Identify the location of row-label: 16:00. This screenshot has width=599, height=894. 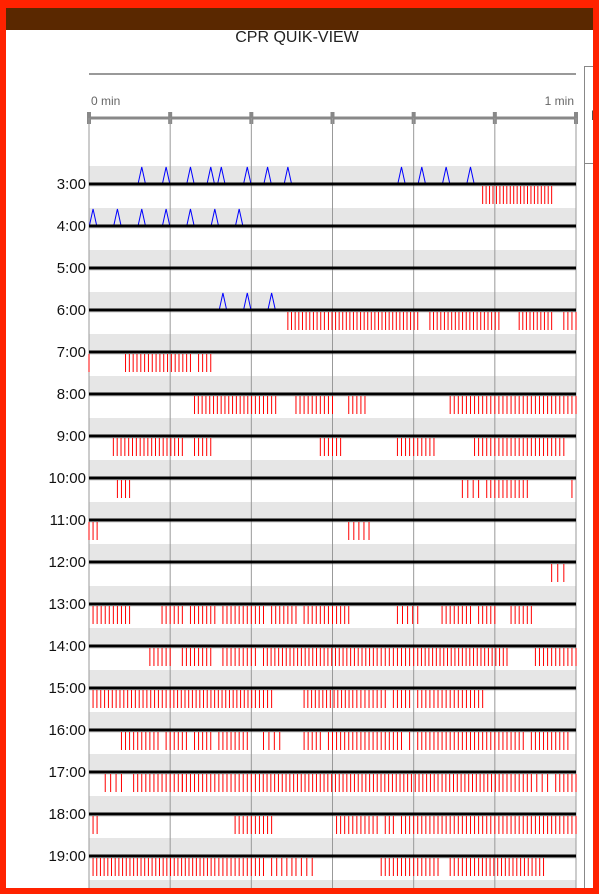
(67, 730).